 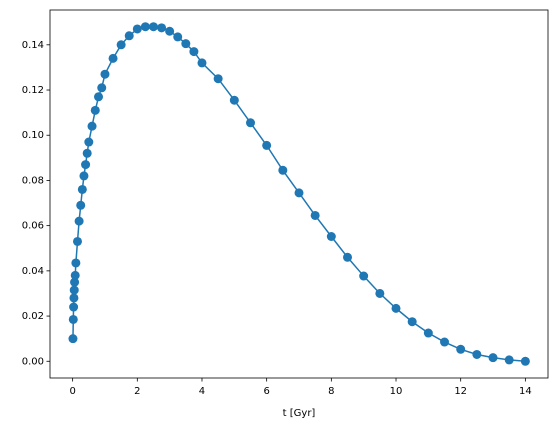 What do you see at coordinates (33, 316) in the screenshot?
I see `y-tick-label: 0.02` at bounding box center [33, 316].